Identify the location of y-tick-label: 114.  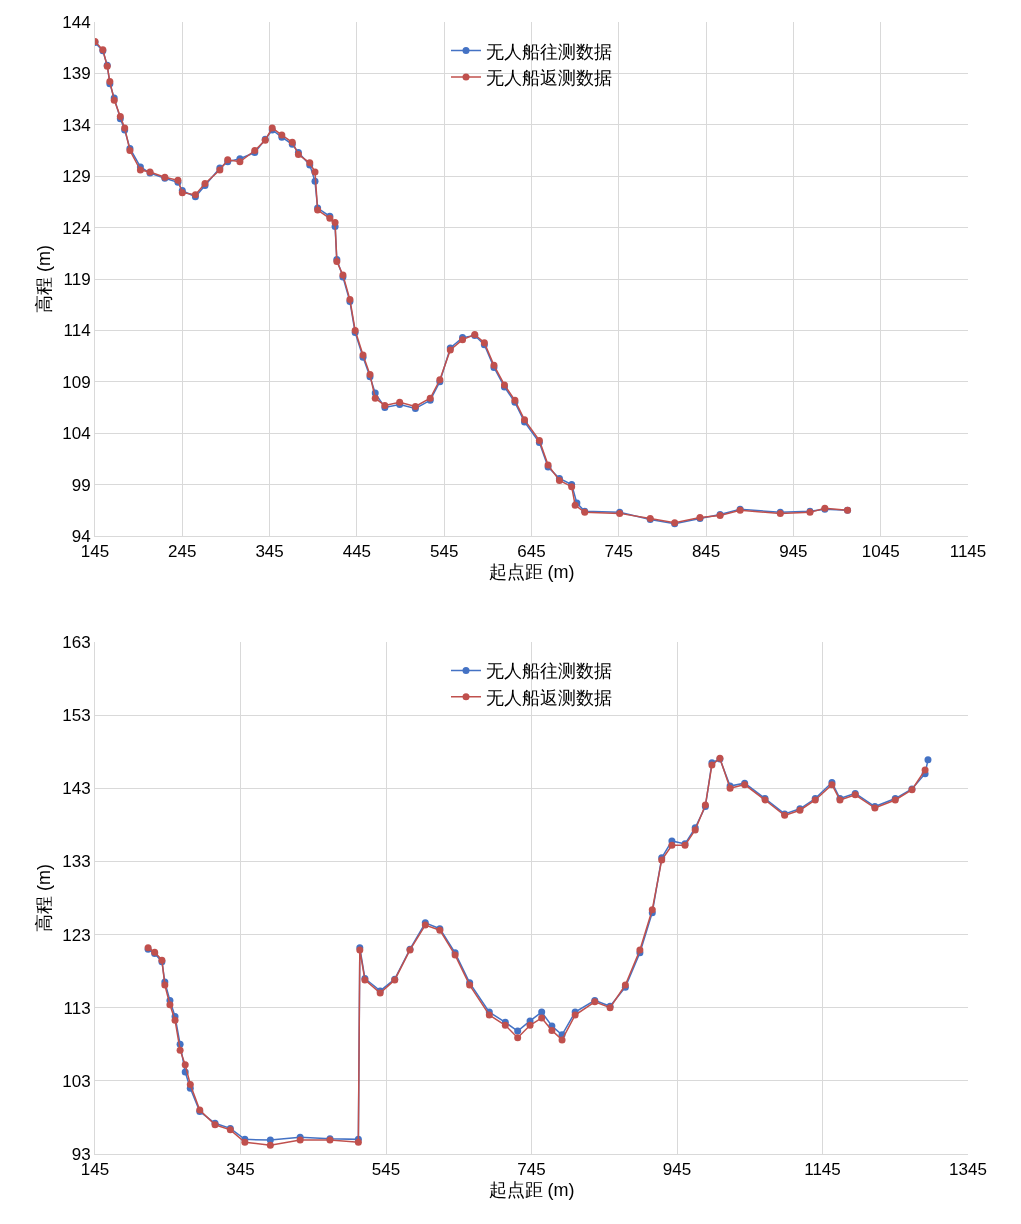
(77, 331).